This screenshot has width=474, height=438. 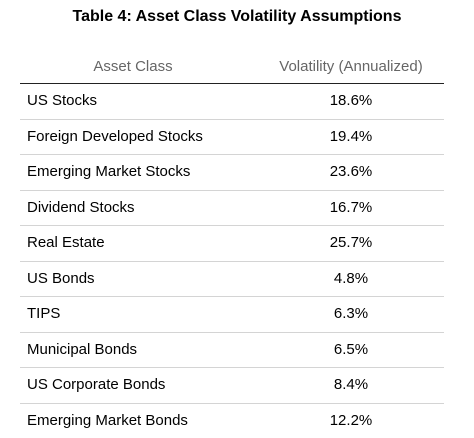 I want to click on table-row: TIPS 6.3%, so click(x=232, y=315).